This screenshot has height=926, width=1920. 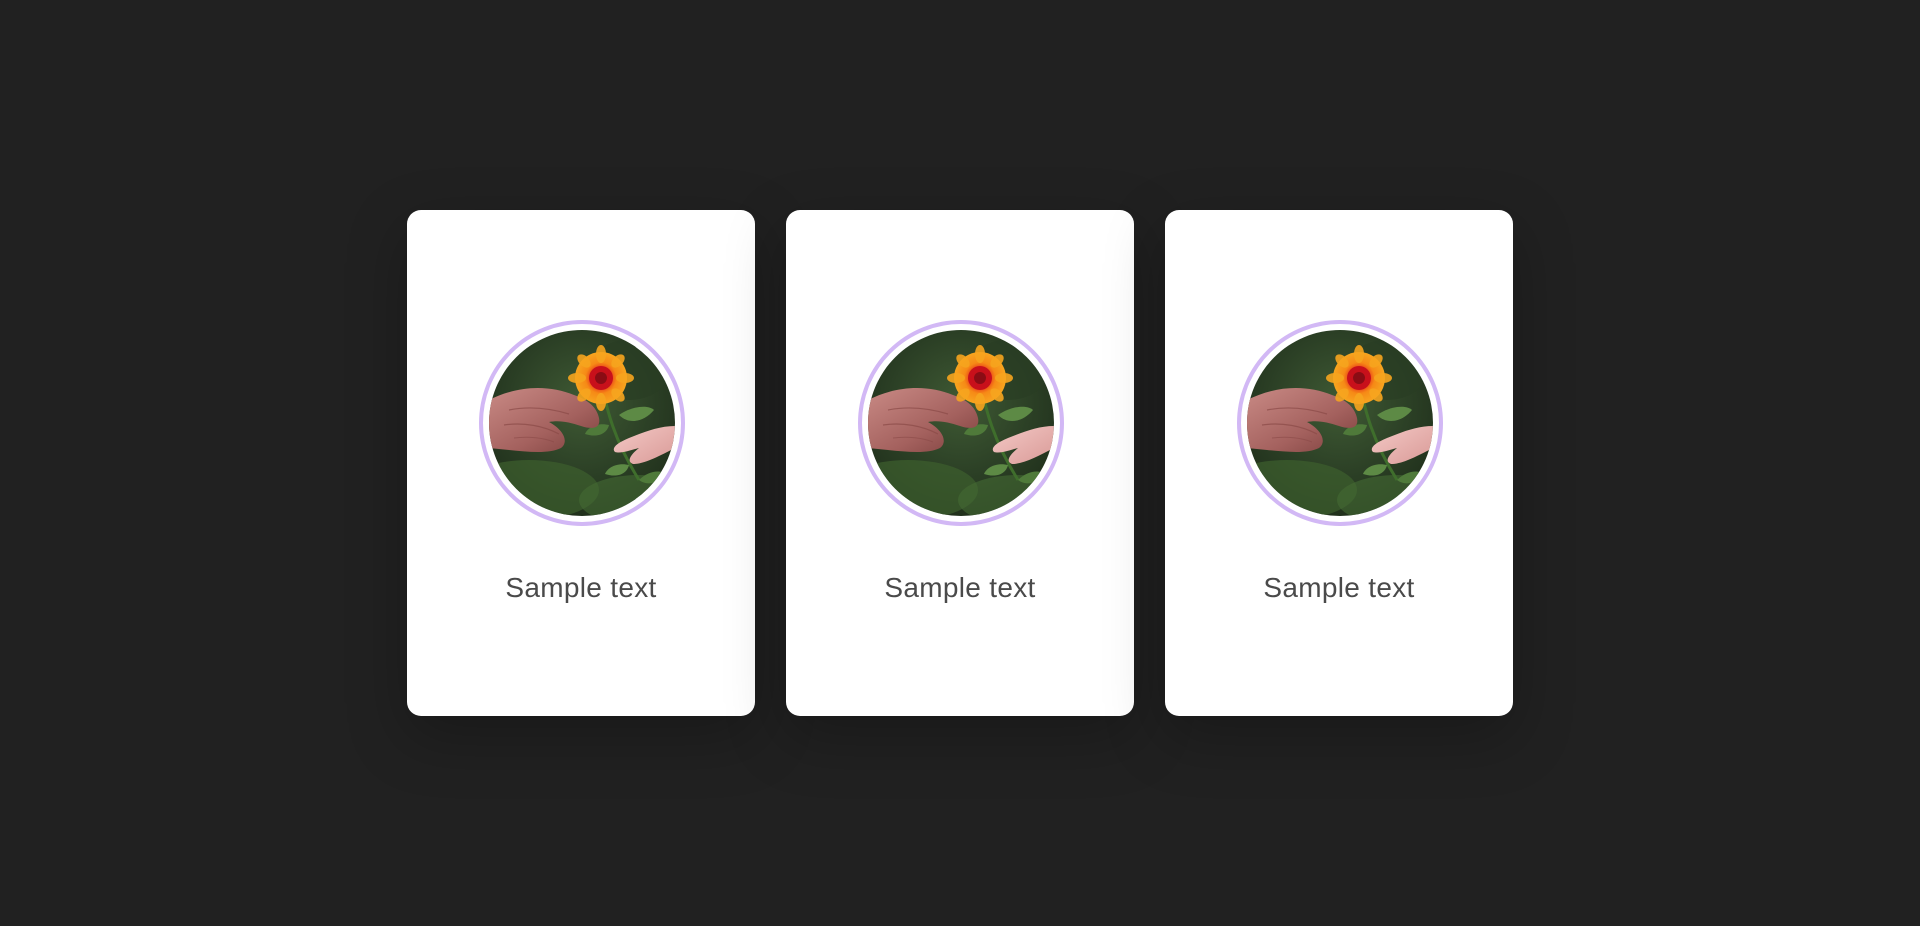 I want to click on card-2: Sample text, so click(x=960, y=463).